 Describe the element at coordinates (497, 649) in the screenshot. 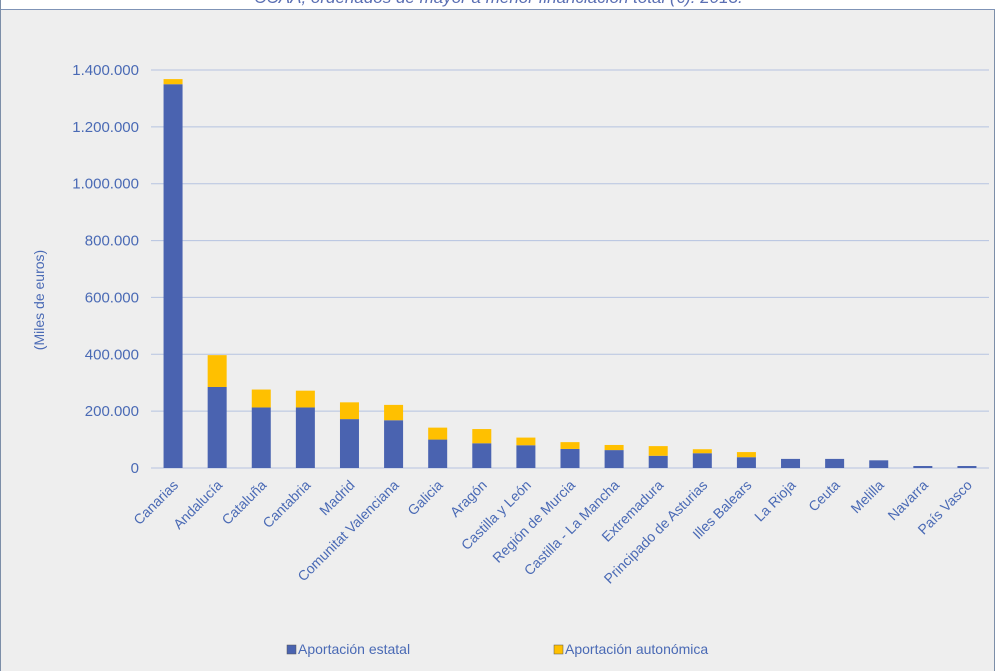

I see `legend: Aportación estatal Aportación autonómica` at that location.